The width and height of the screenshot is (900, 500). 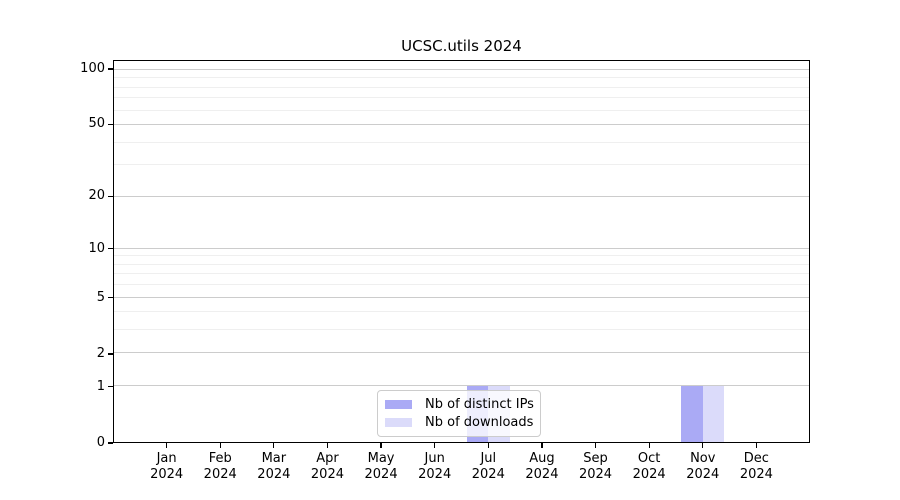 I want to click on x-tick-label: May 2024, so click(x=381, y=466).